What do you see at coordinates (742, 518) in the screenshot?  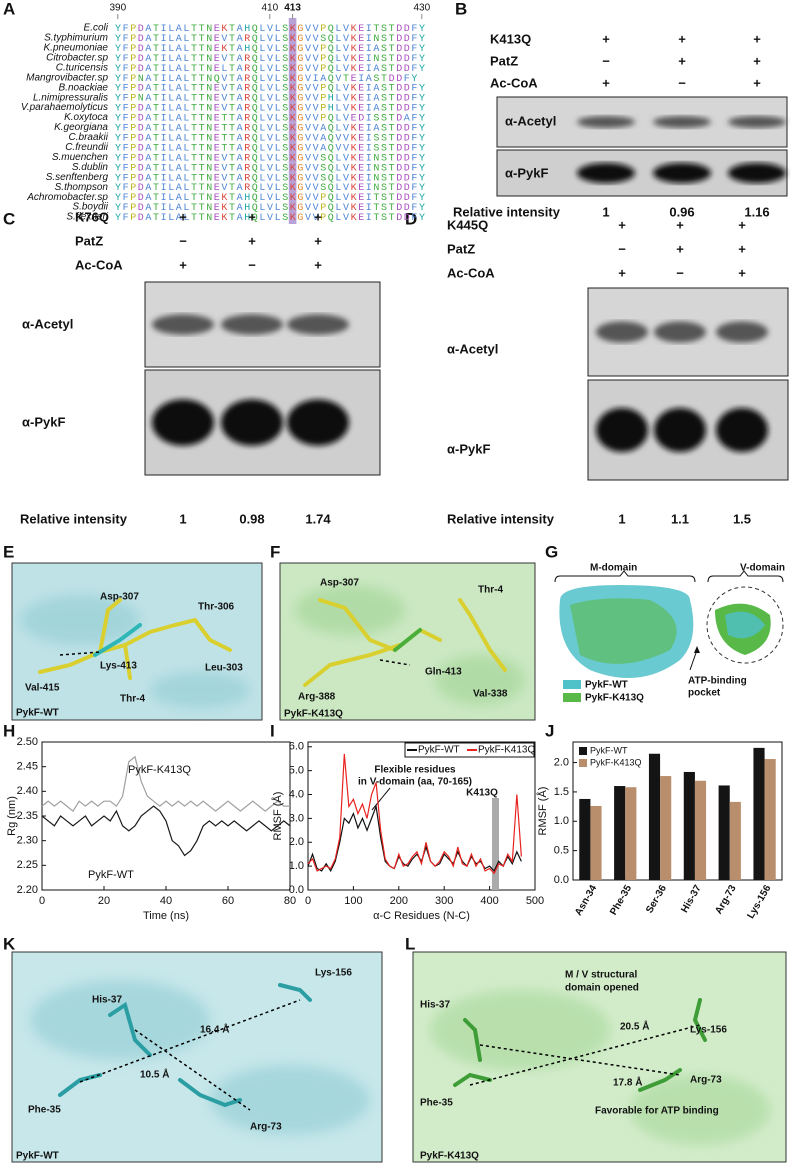 I see `intensity: 1.5` at bounding box center [742, 518].